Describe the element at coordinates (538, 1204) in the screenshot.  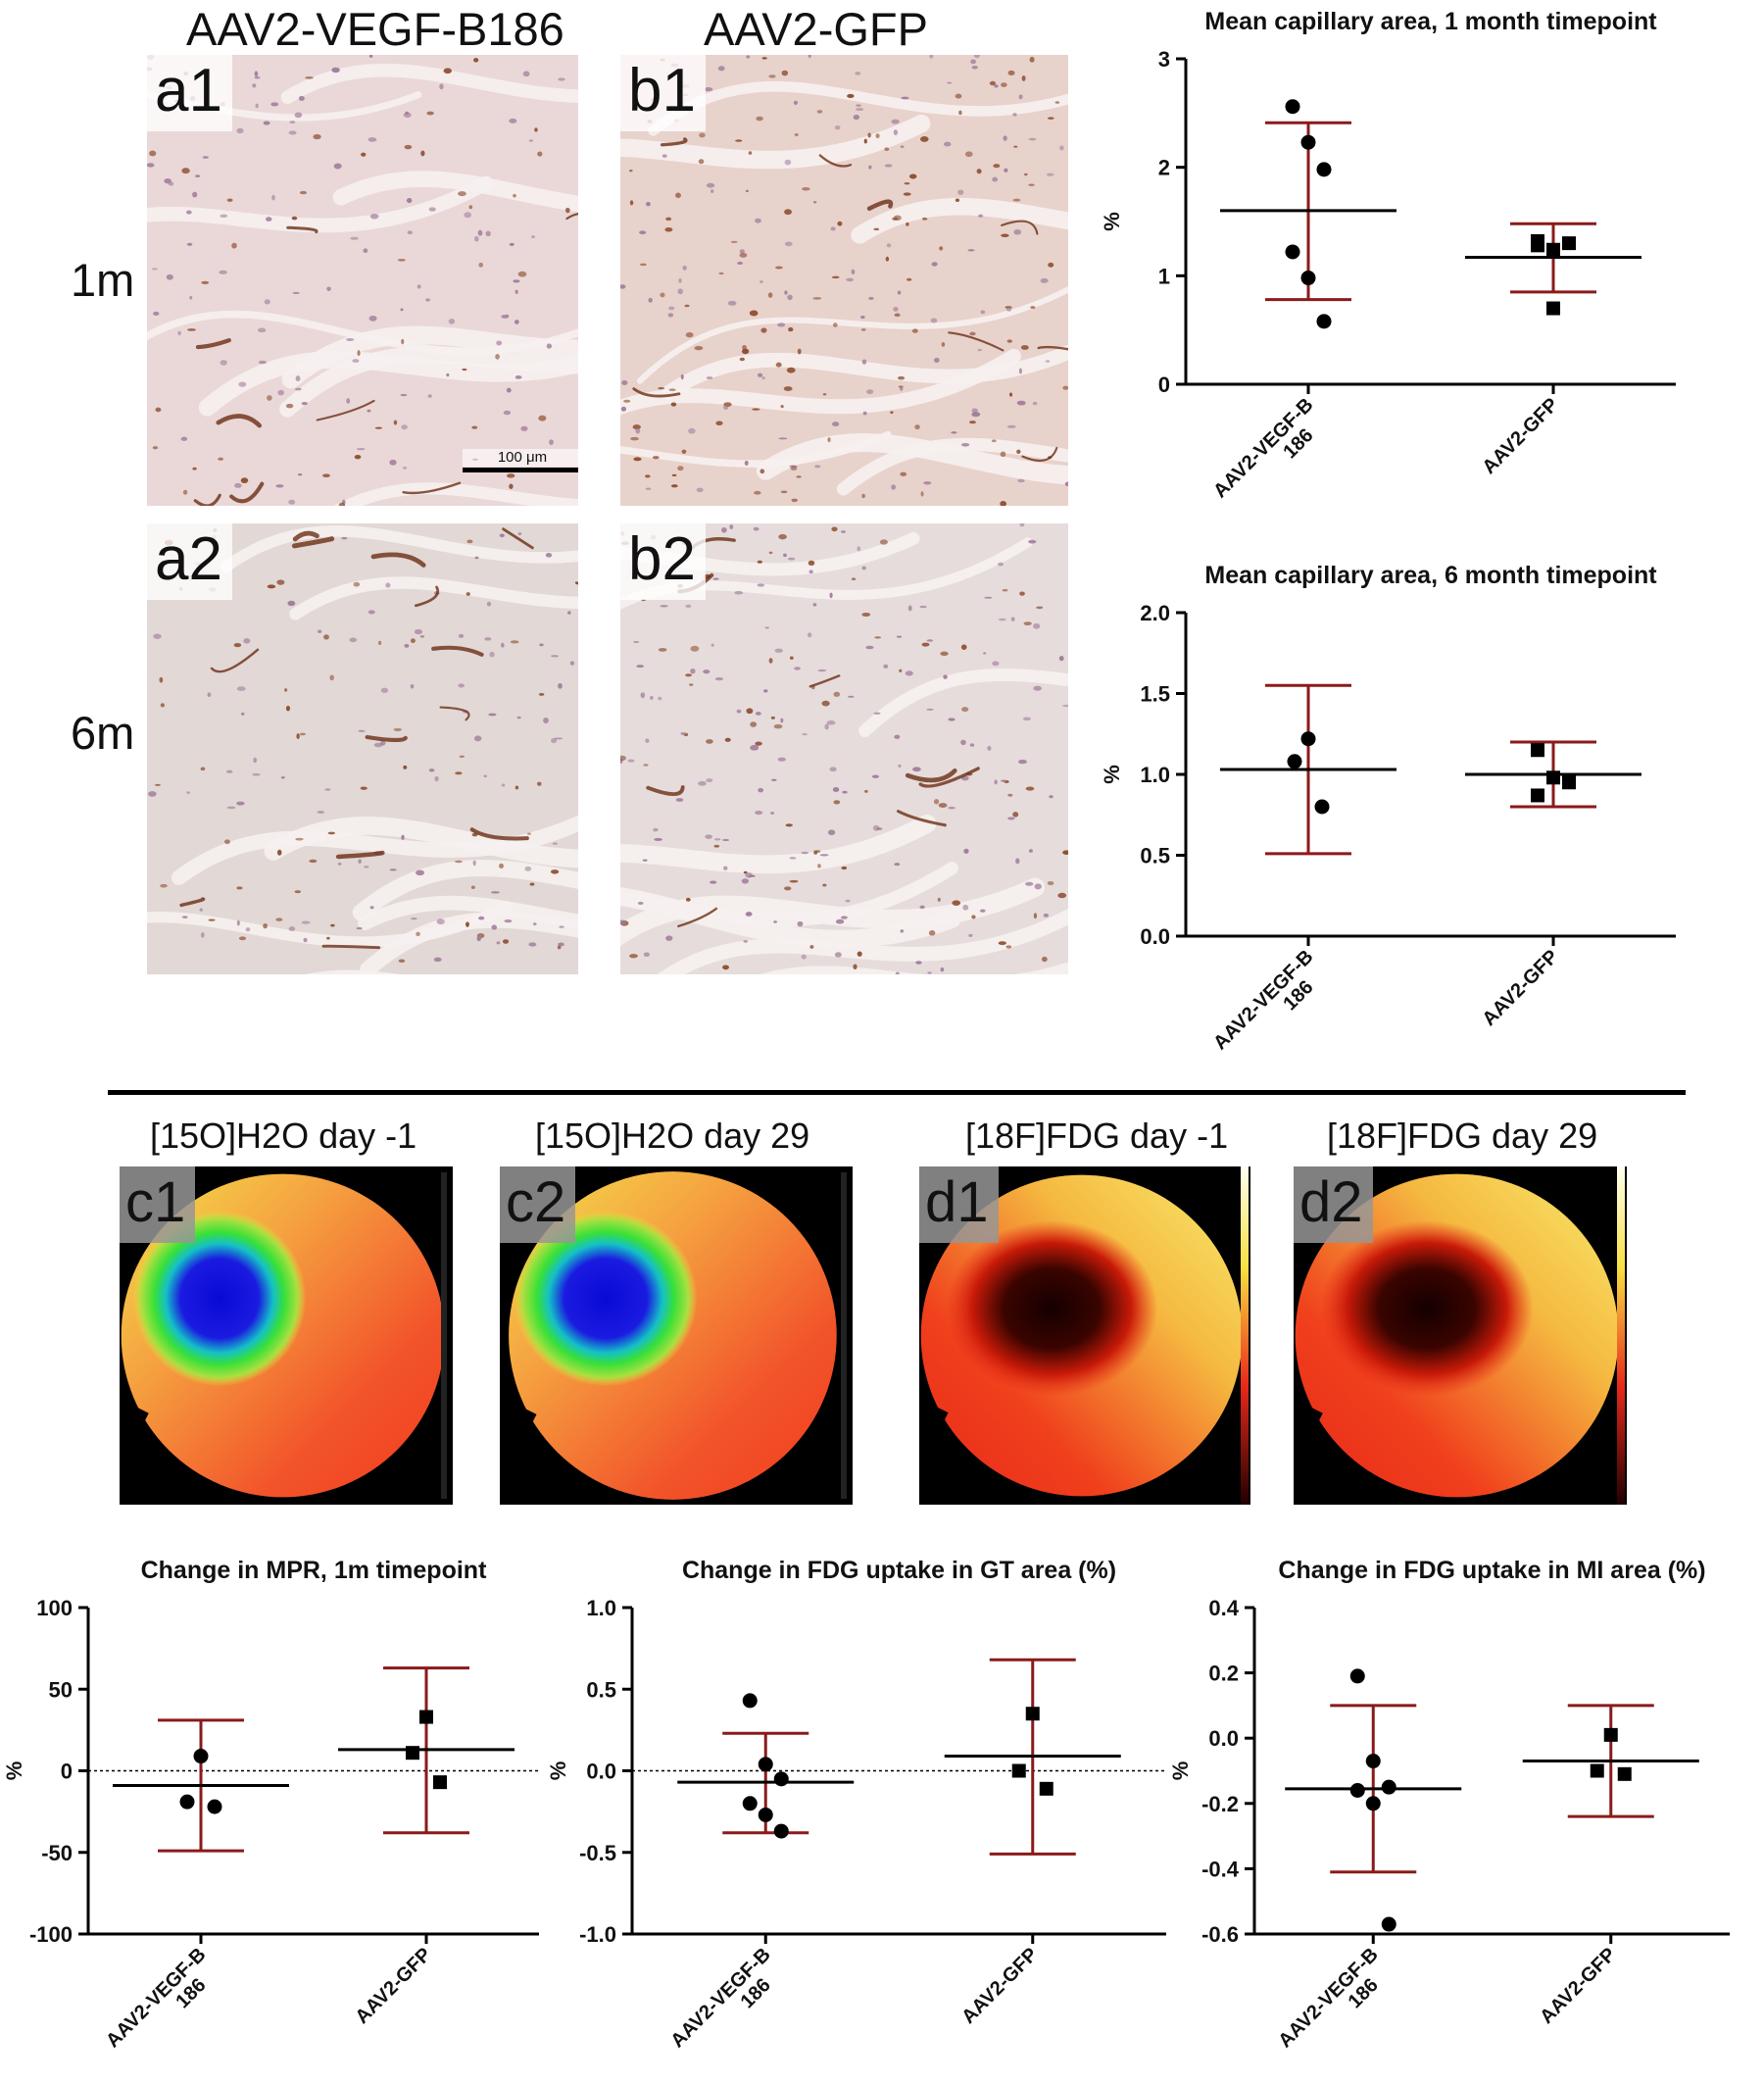
I see `pet-label-c2: c2` at that location.